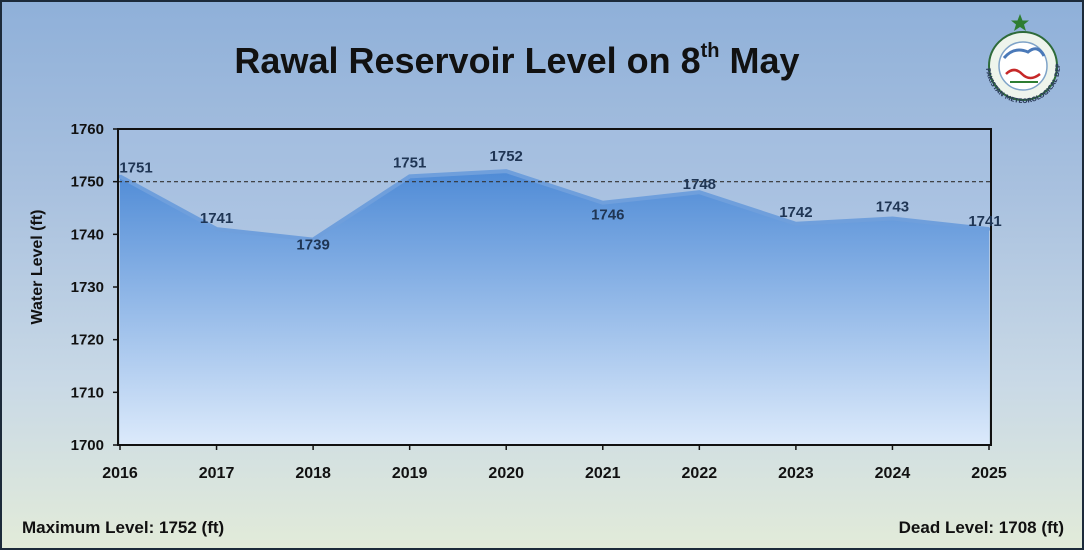 Image resolution: width=1084 pixels, height=550 pixels. Describe the element at coordinates (759, 60) in the screenshot. I see `title-end: May` at that location.